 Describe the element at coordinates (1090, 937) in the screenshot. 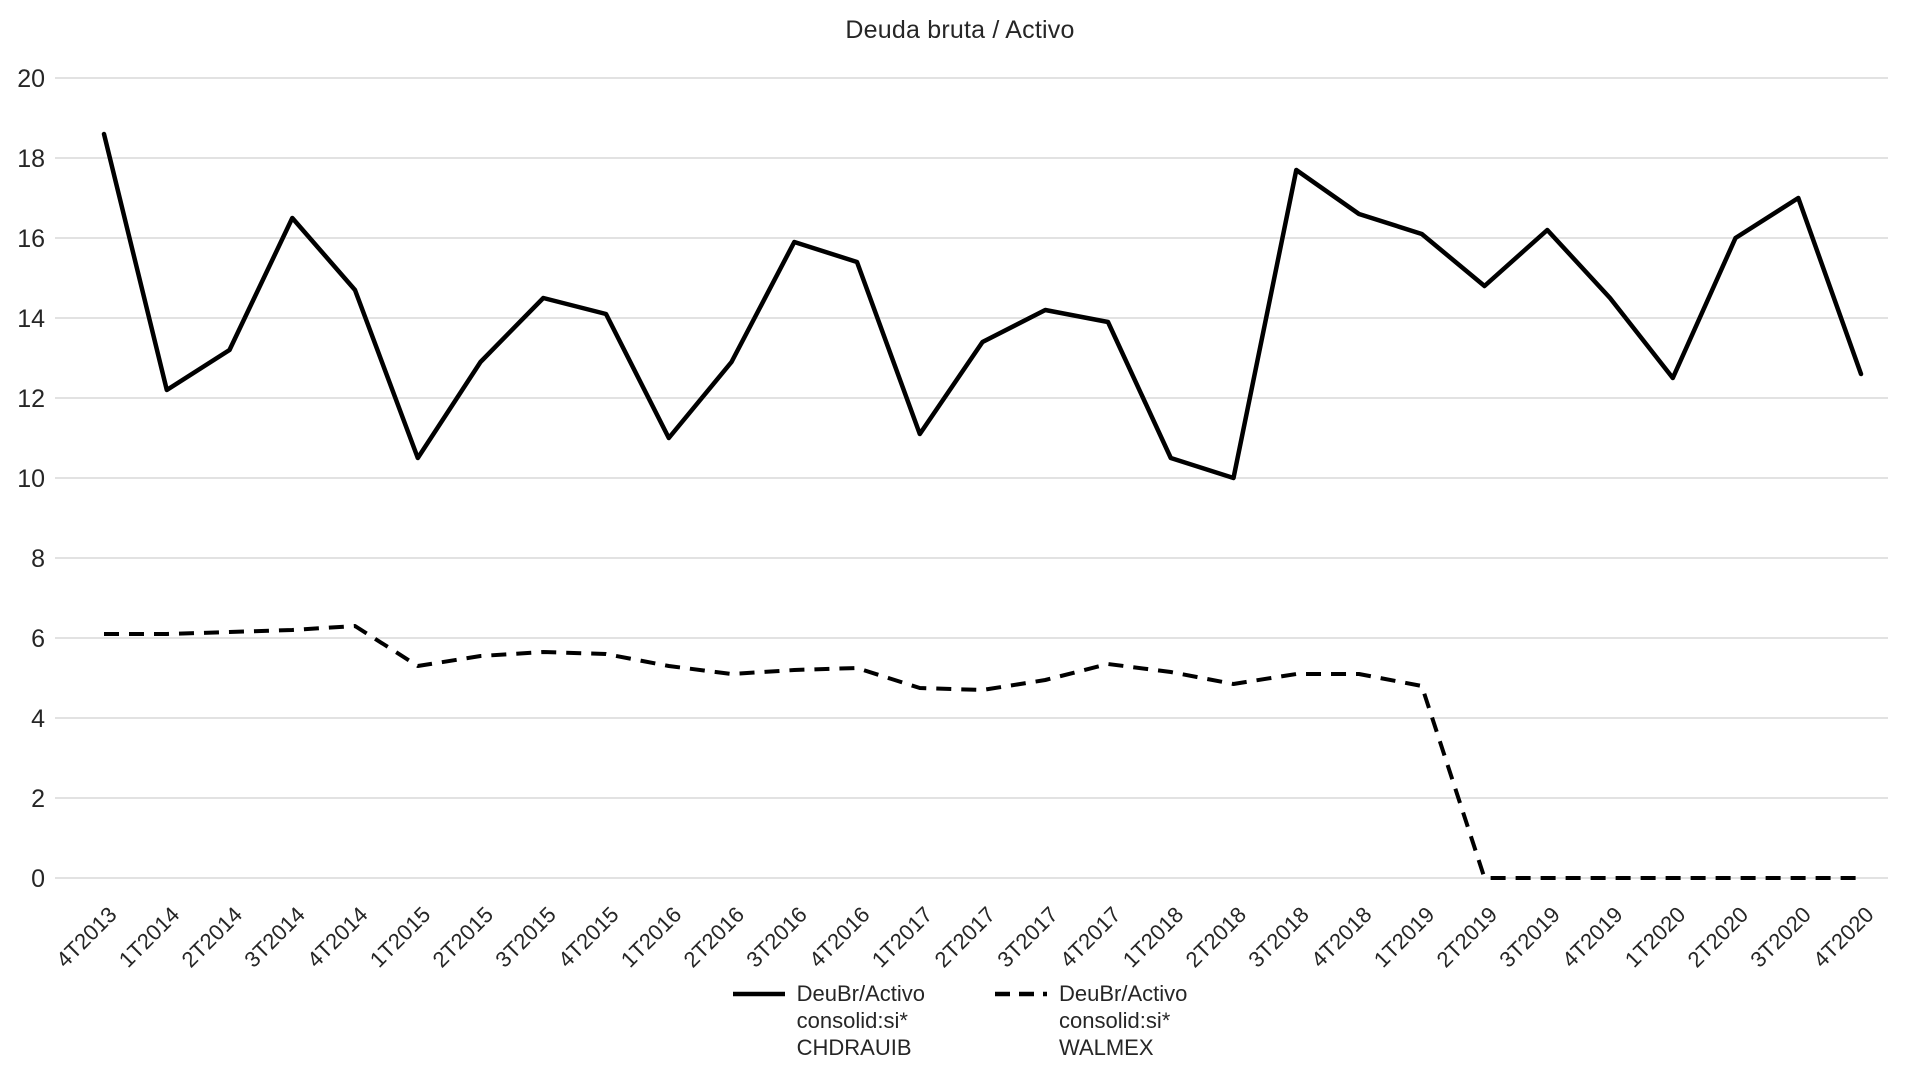

I see `x-tick-label: 4T2017` at that location.